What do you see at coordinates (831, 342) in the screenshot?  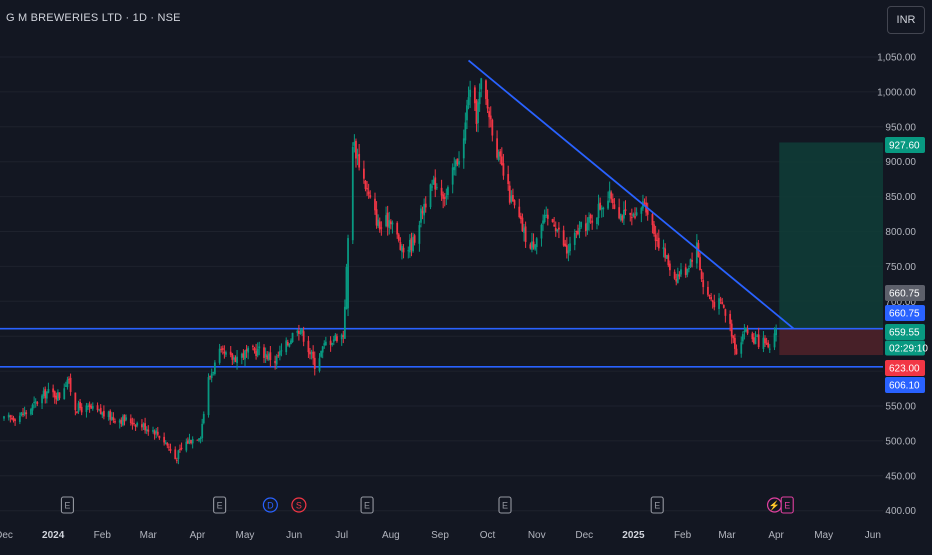 I see `stop-zone` at bounding box center [831, 342].